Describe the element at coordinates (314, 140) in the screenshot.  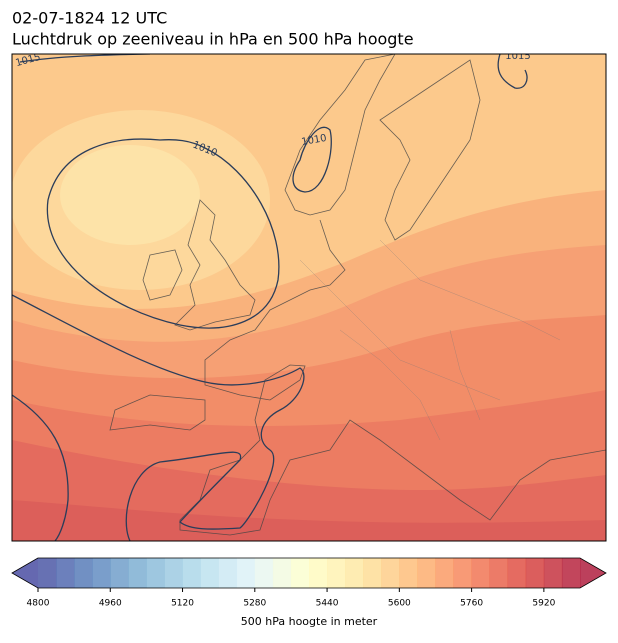
I see `contour-label: 1010` at that location.